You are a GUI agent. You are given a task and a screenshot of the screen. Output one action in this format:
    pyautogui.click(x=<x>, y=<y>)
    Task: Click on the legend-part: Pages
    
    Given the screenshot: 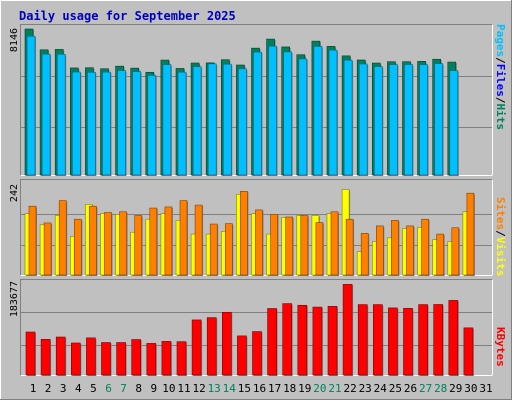 What is the action you would take?
    pyautogui.click(x=500, y=40)
    